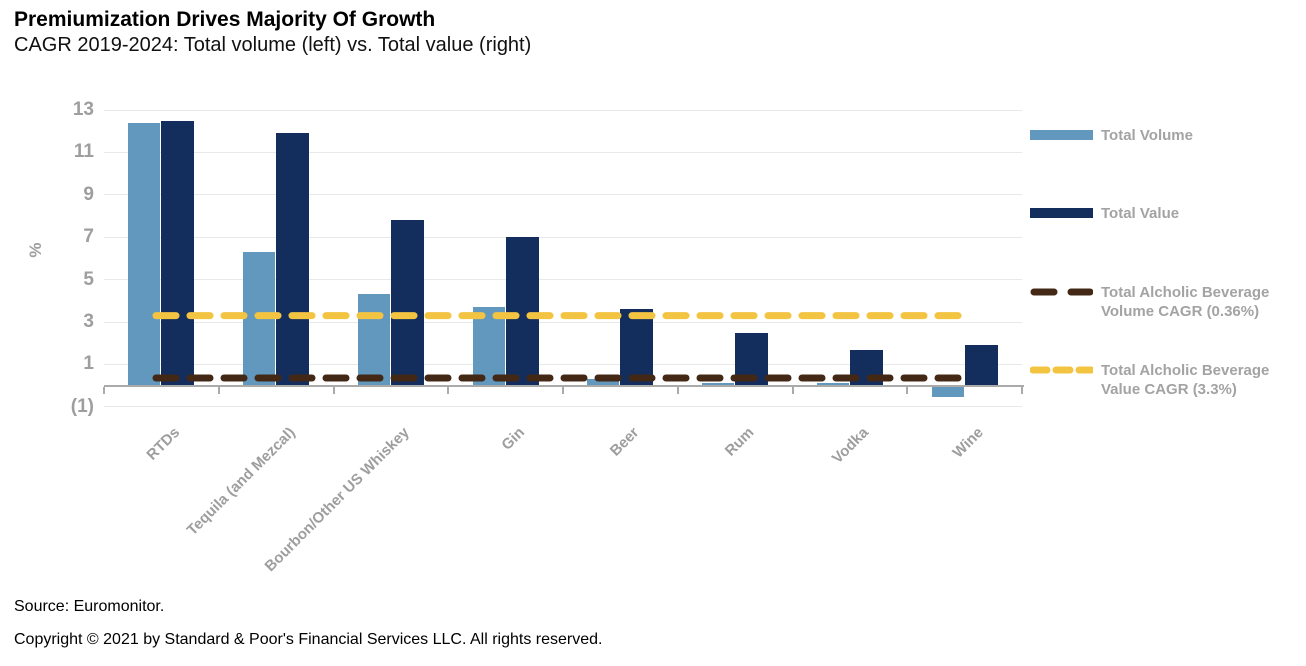 This screenshot has height=666, width=1306. Describe the element at coordinates (850, 446) in the screenshot. I see `x-category-label: Vodka` at that location.